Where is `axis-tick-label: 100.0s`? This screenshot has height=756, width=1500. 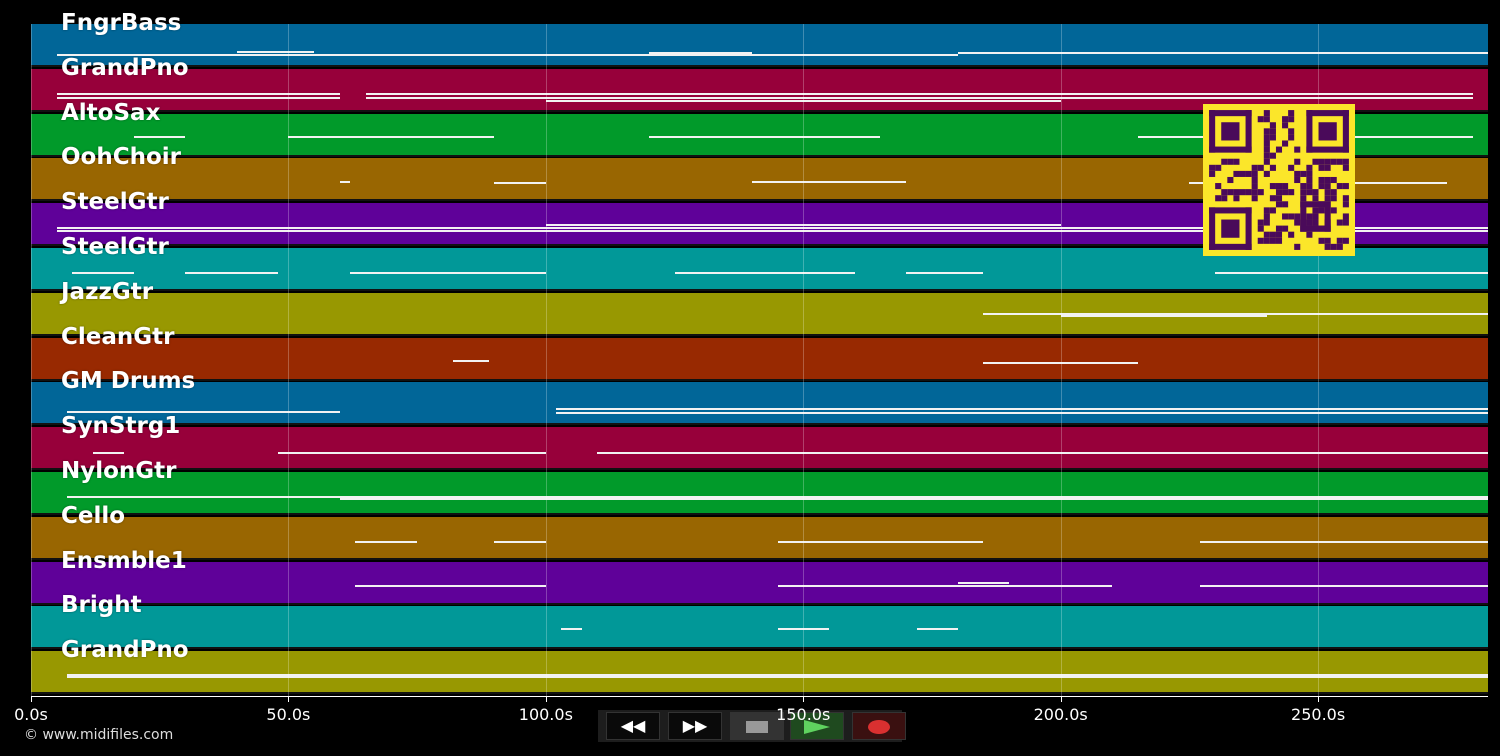 axis-tick-label: 100.0s is located at coordinates (545, 714).